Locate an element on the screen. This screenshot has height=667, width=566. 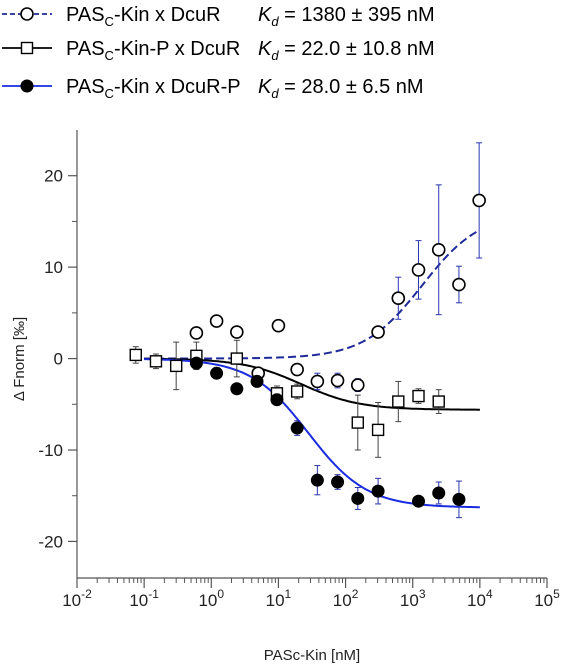
legend-entry-2: PASC-Kin-P x DcuR Kd = 22.0 ± 10.8 nM is located at coordinates (218, 50).